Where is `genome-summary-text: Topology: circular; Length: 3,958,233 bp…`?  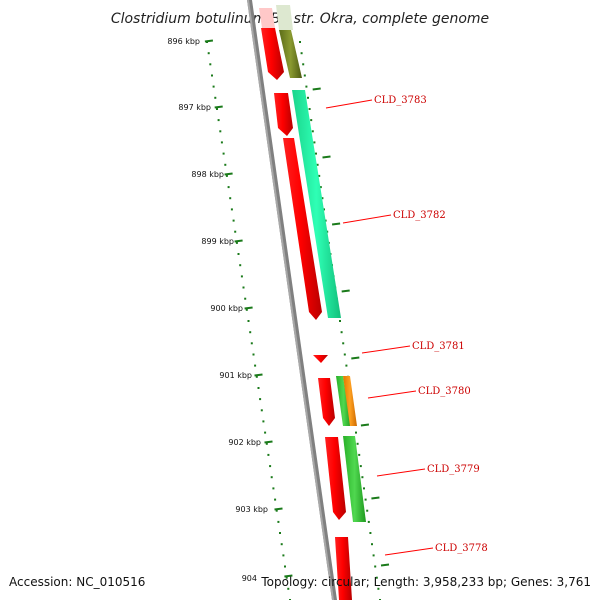
genome-summary-text: Topology: circular; Length: 3,958,233 bp… is located at coordinates (425, 582).